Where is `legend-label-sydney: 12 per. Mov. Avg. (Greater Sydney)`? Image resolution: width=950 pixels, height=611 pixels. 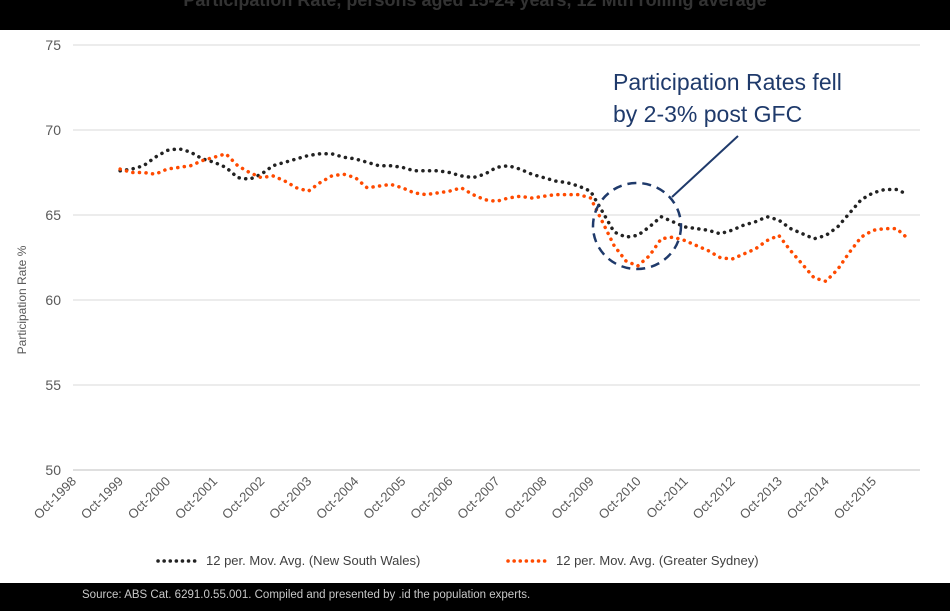 legend-label-sydney: 12 per. Mov. Avg. (Greater Sydney) is located at coordinates (657, 560).